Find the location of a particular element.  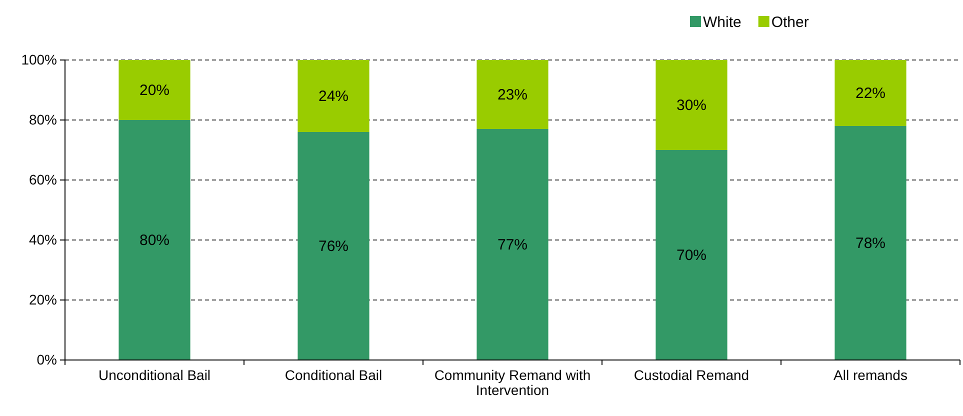

data-label: 70% is located at coordinates (691, 255).